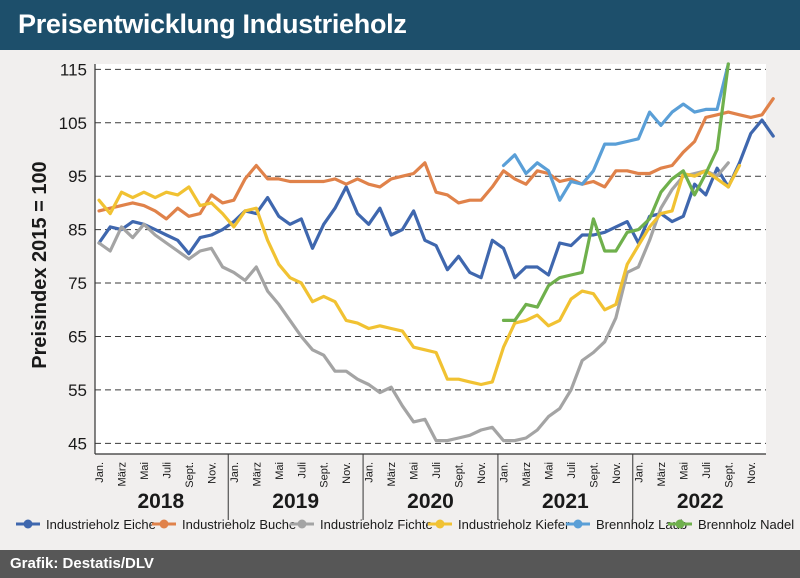  Describe the element at coordinates (73, 123) in the screenshot. I see `y-tick-label: 105` at that location.